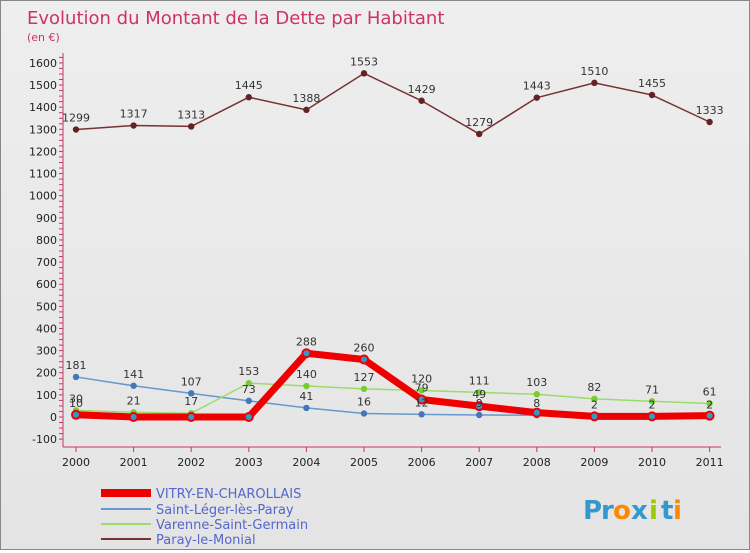 The height and width of the screenshot is (553, 750). I want to click on data-label: 9, so click(479, 403).